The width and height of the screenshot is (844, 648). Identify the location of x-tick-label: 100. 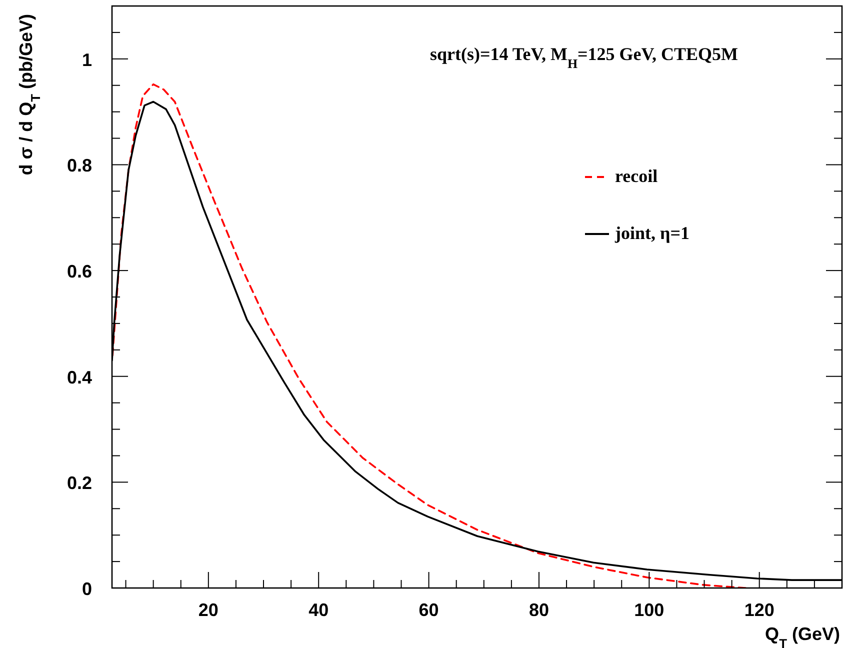
(649, 610).